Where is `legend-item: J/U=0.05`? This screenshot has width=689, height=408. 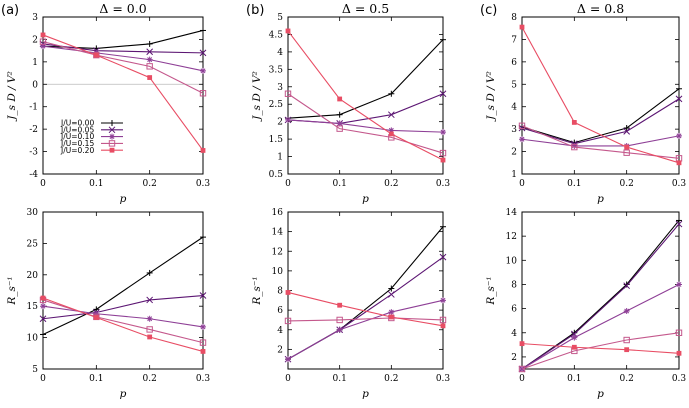 legend-item: J/U=0.05 is located at coordinates (91, 129).